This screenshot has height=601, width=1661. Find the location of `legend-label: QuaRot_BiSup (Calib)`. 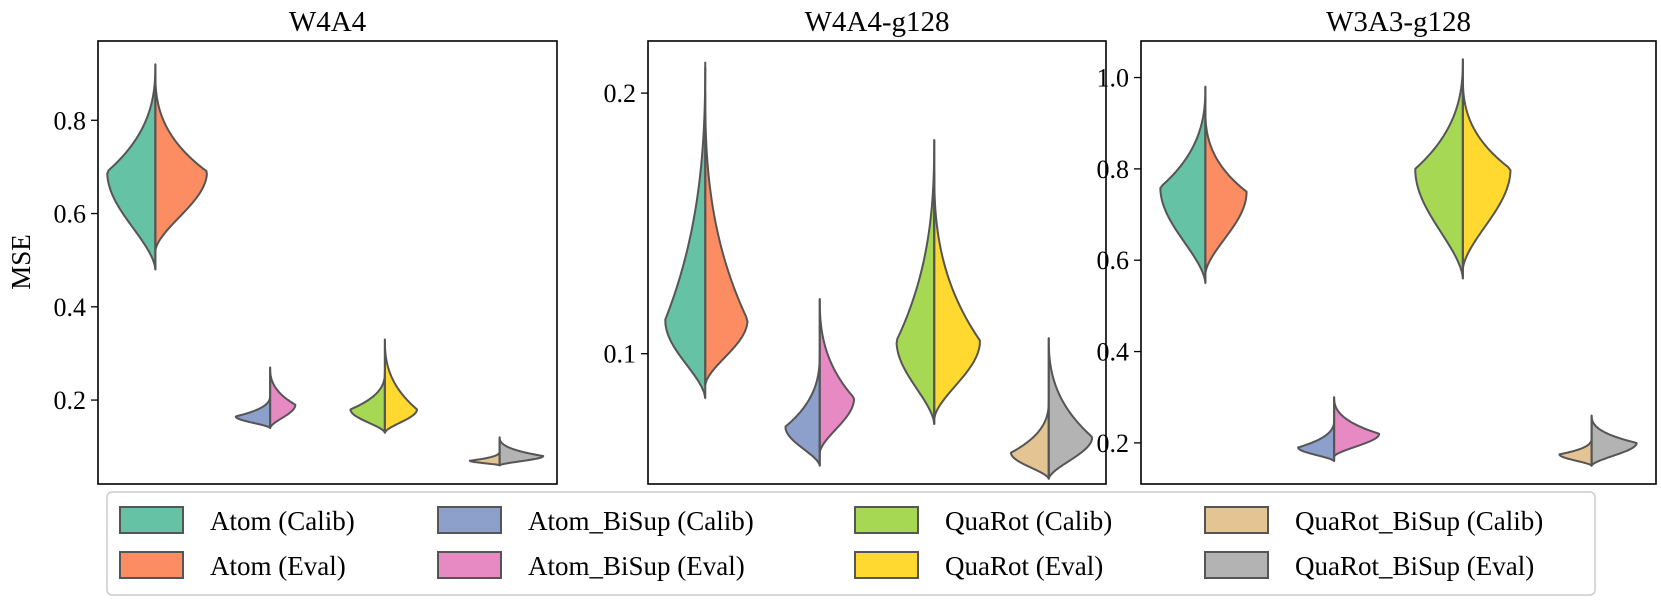

legend-label: QuaRot_BiSup (Calib) is located at coordinates (1419, 521).